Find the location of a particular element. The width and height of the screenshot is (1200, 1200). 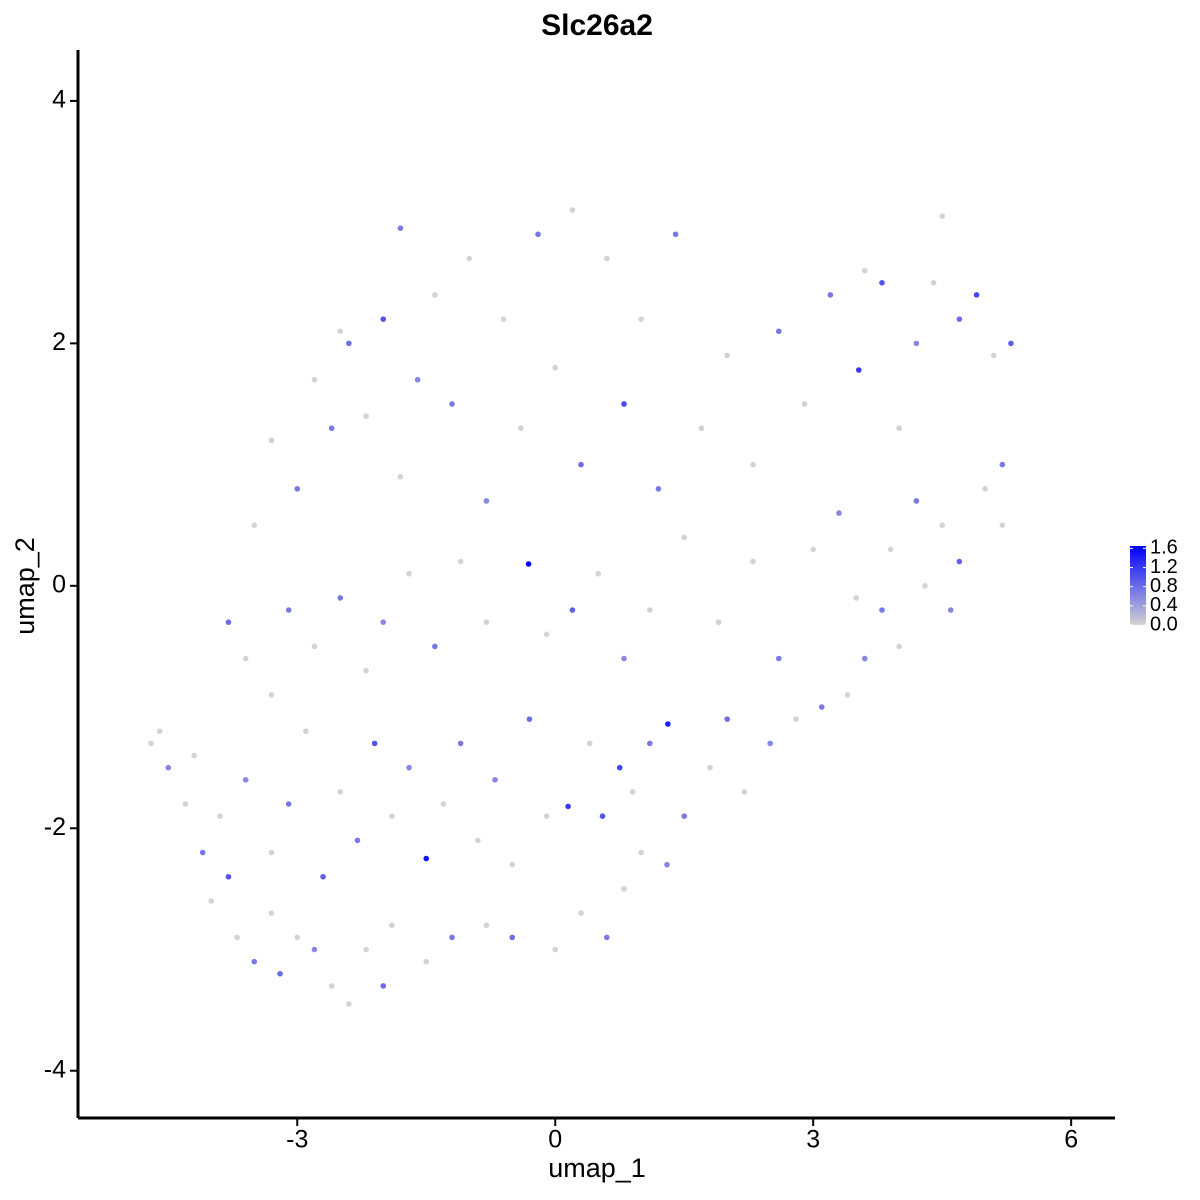

colorbar-tick-label: 1.6 is located at coordinates (1164, 548).